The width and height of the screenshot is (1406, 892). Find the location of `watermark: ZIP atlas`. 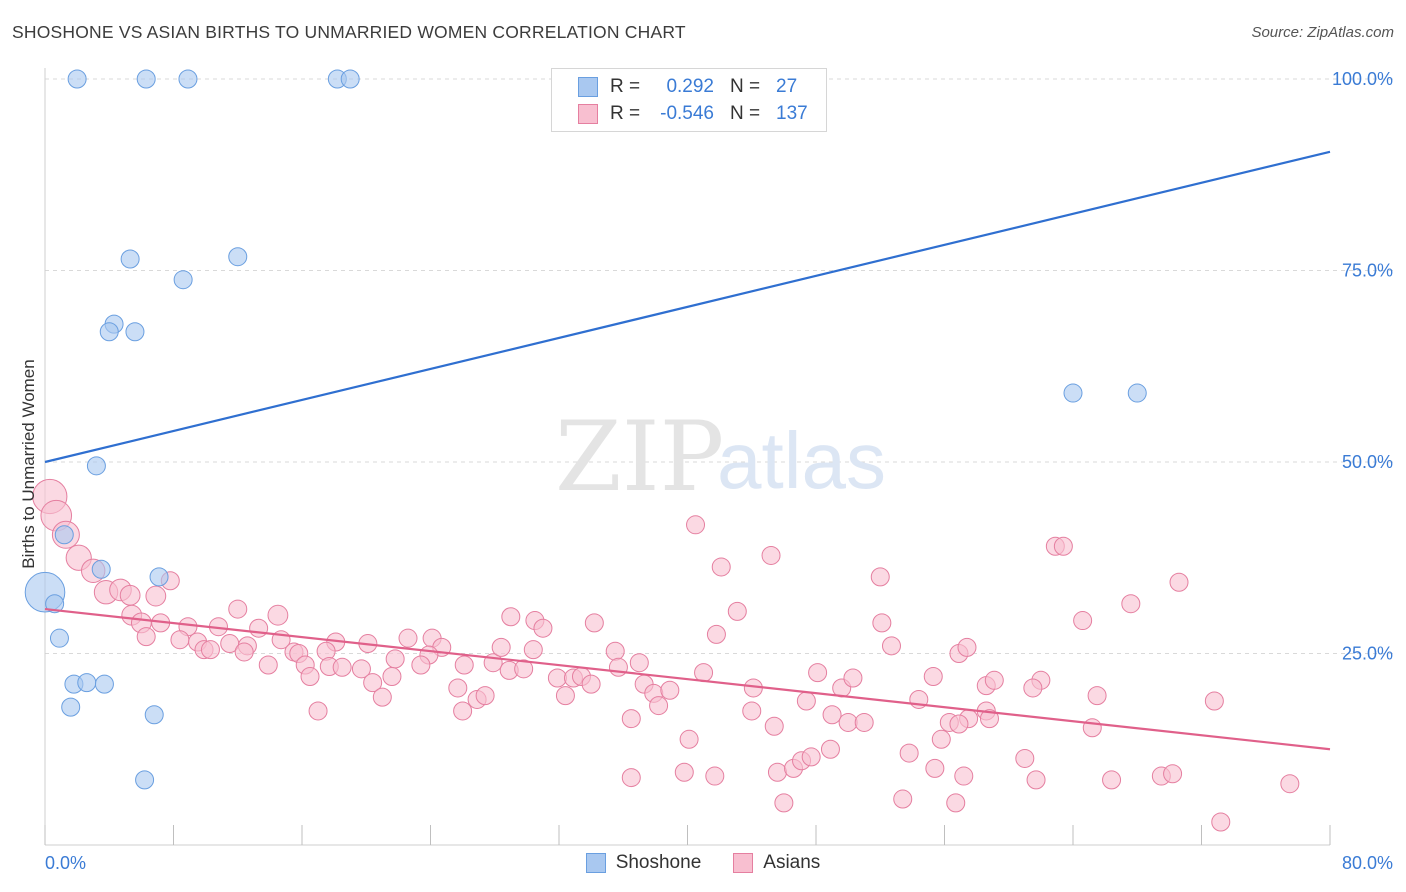

watermark: ZIP atlas is located at coordinates (720, 457).